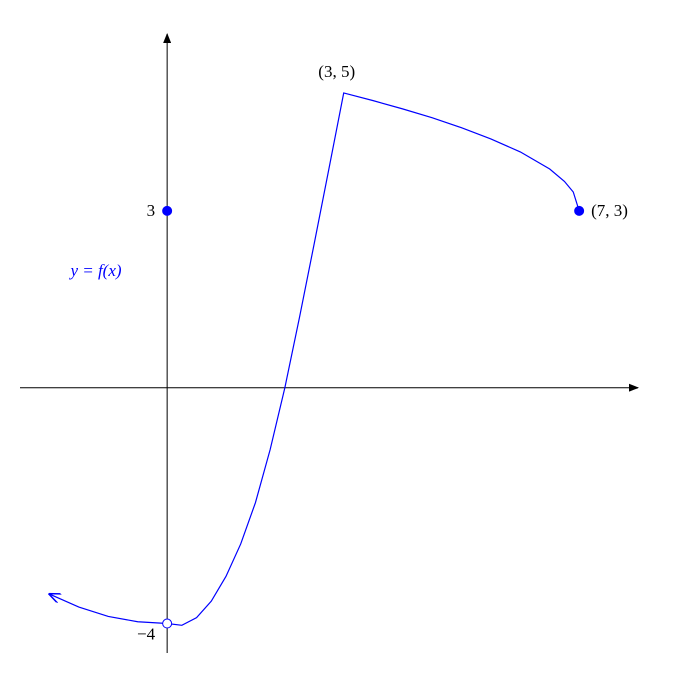 The height and width of the screenshot is (675, 675). Describe the element at coordinates (146, 633) in the screenshot. I see `y-tick-label: −4` at that location.